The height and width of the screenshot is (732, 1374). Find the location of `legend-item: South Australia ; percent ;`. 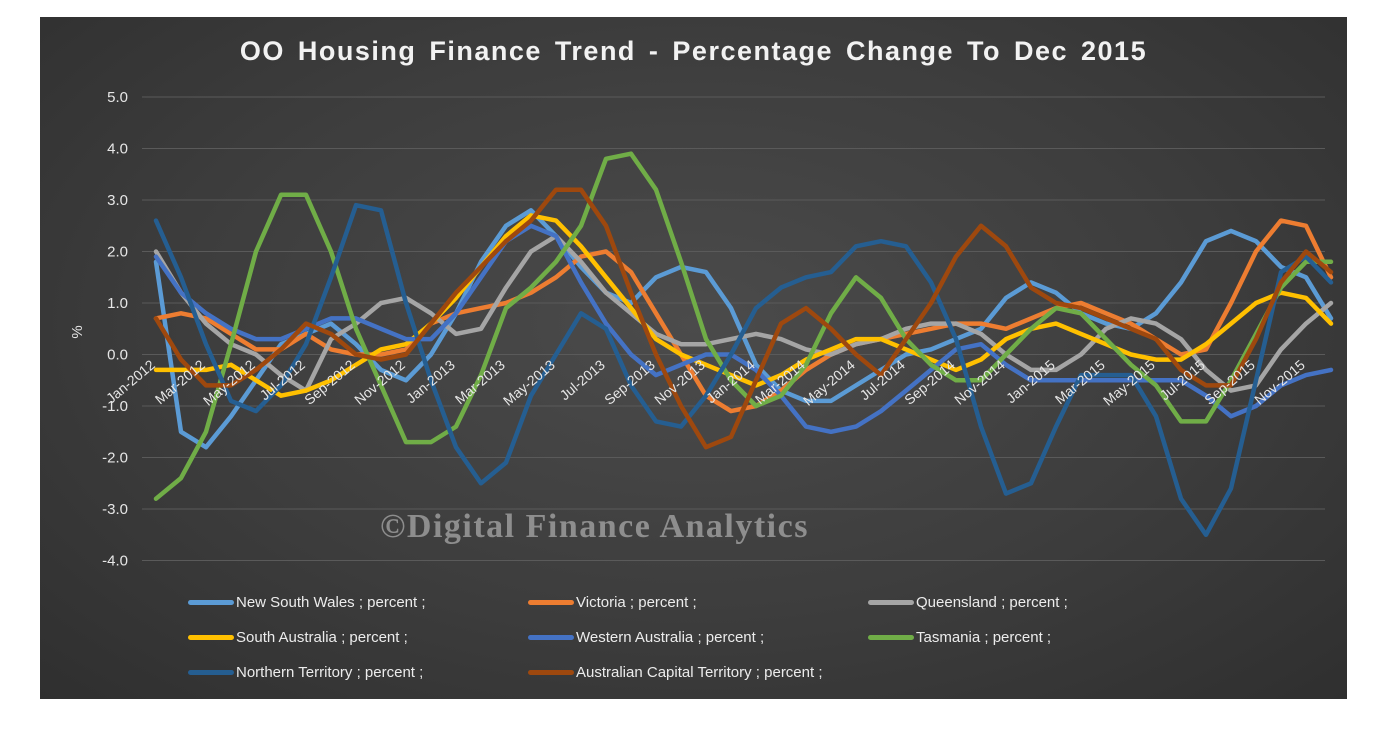

legend-item: South Australia ; percent ; is located at coordinates (298, 637).